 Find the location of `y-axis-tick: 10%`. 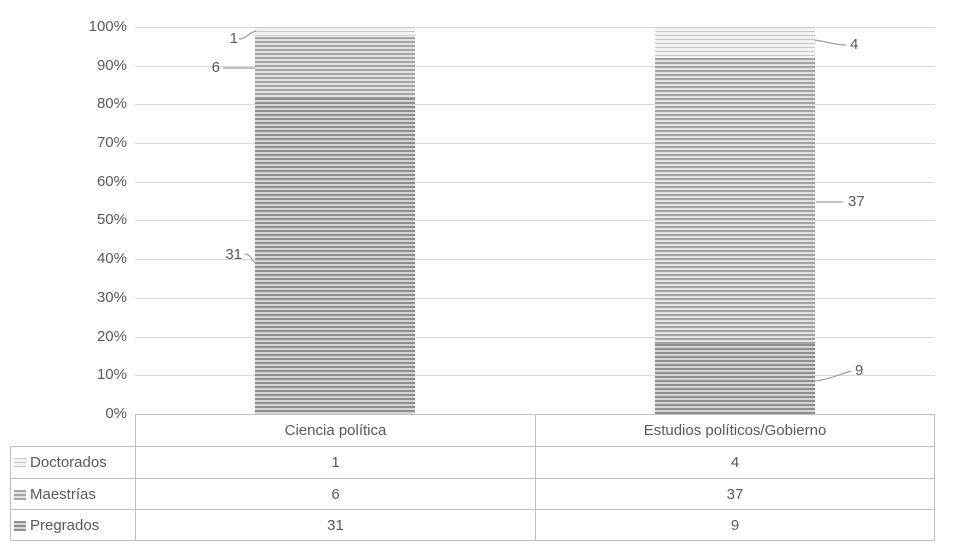

y-axis-tick: 10% is located at coordinates (111, 374).